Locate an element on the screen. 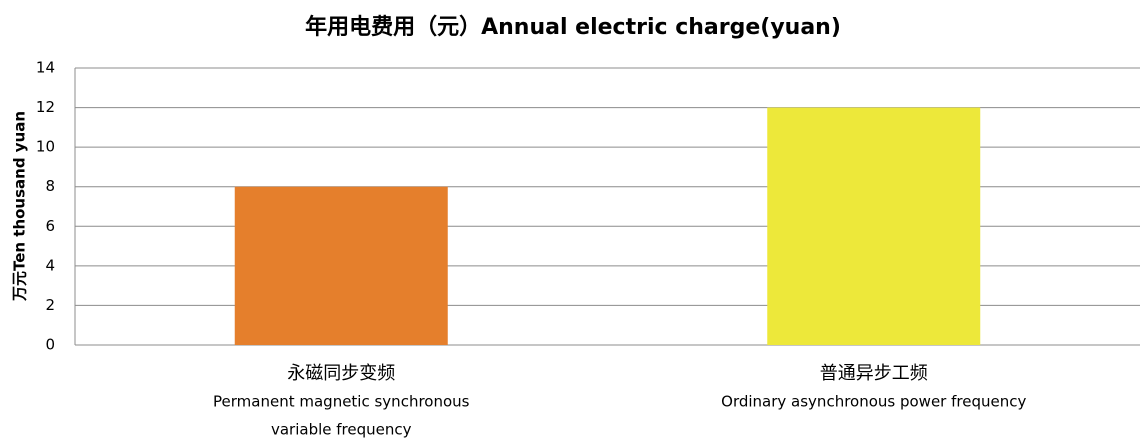 This screenshot has width=1146, height=442. y-tick-label: 8 is located at coordinates (50, 186).